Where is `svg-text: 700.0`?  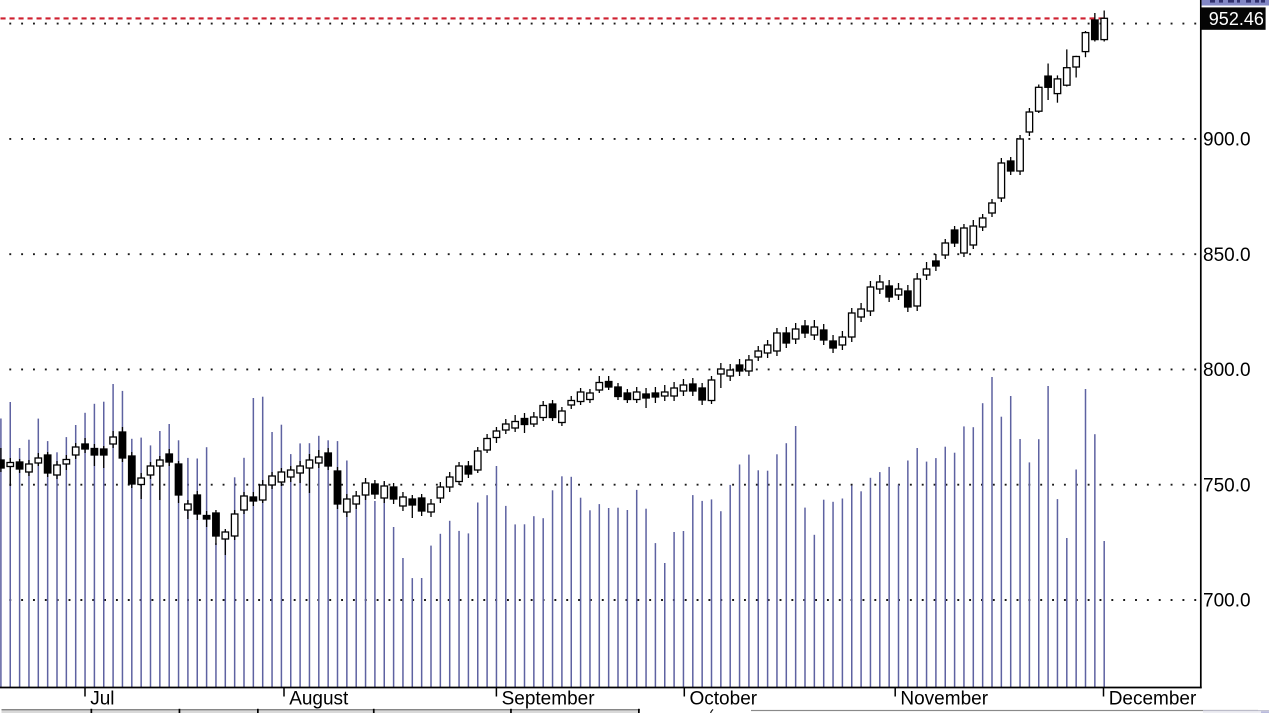
svg-text: 700.0 is located at coordinates (1227, 601).